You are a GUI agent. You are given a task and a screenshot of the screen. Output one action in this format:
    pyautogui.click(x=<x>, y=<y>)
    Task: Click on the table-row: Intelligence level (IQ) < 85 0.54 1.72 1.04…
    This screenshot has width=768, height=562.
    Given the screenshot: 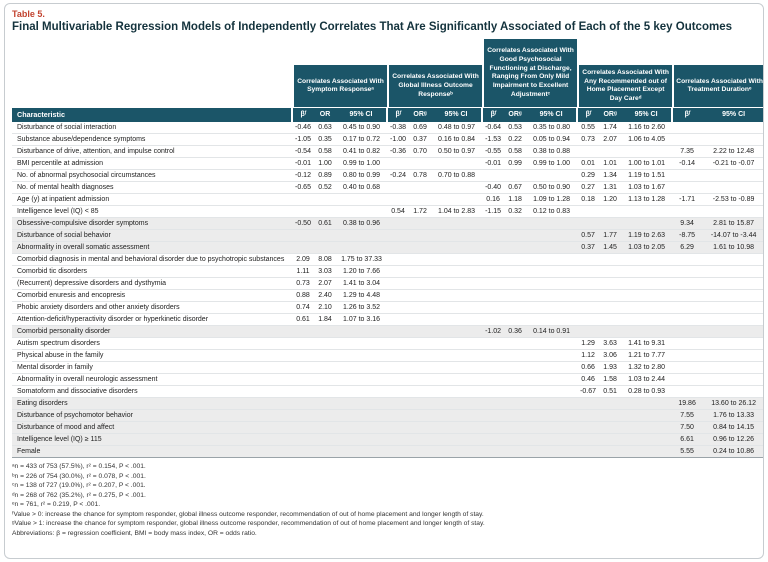 What is the action you would take?
    pyautogui.click(x=387, y=212)
    